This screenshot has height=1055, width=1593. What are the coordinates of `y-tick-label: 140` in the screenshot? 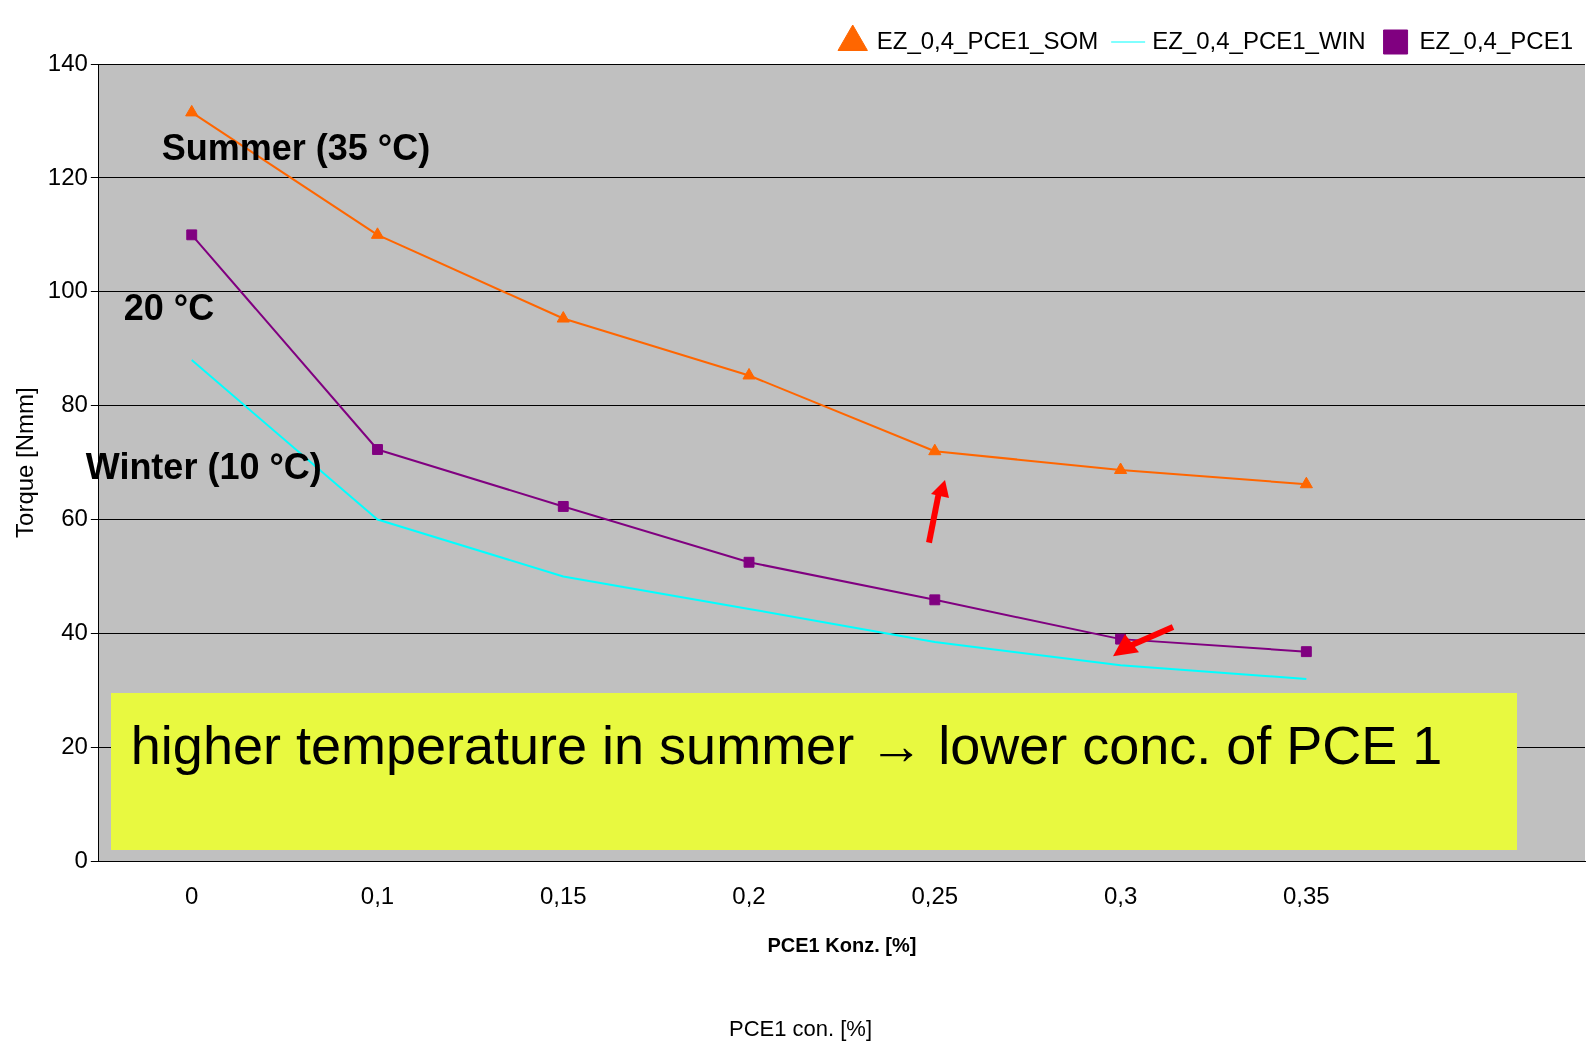 It's located at (67, 62).